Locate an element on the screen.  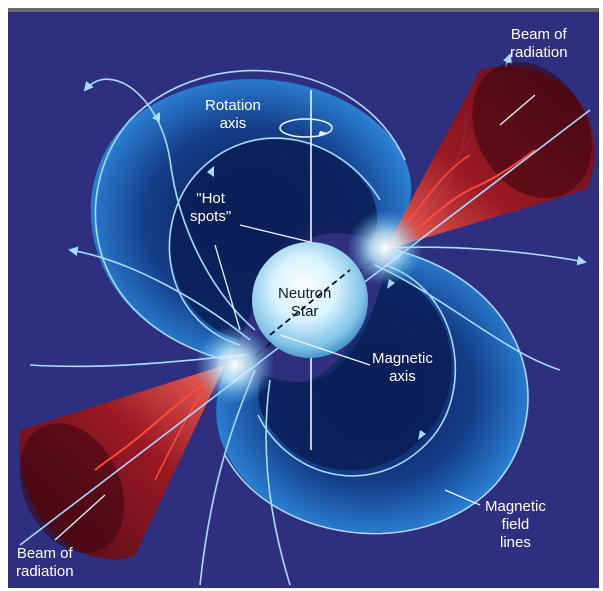
rotation-arrow-ellipse is located at coordinates (306, 128).